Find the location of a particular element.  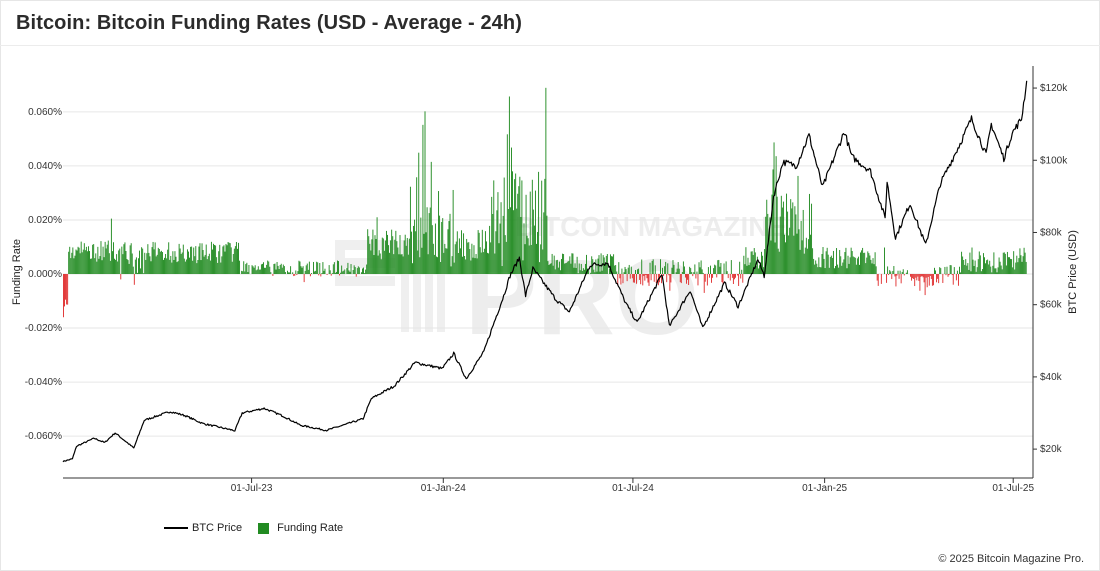

legend-bar-swatch is located at coordinates (264, 528).